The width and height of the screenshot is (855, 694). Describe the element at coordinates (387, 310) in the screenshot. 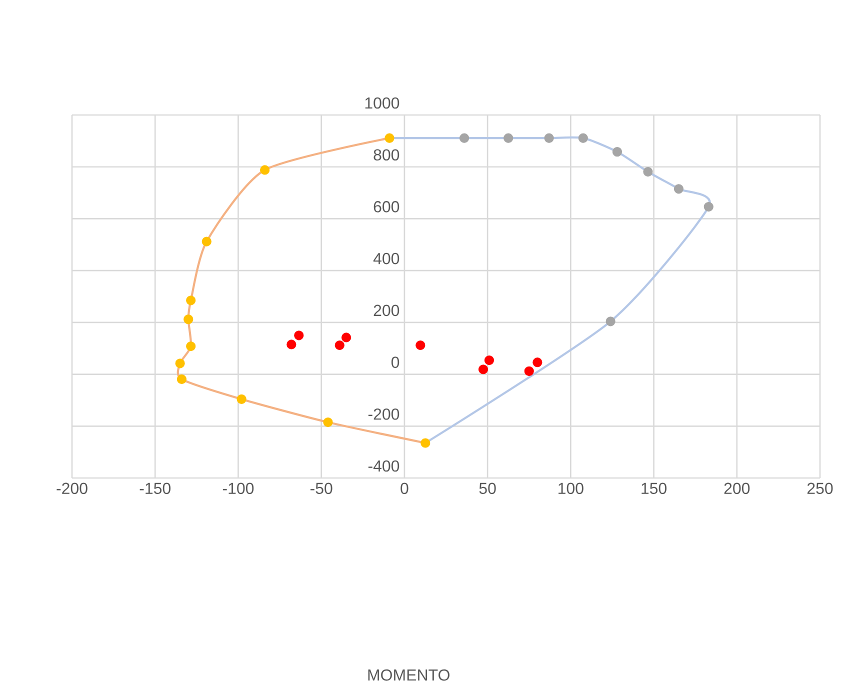

I see `y-tick-label: 200` at that location.